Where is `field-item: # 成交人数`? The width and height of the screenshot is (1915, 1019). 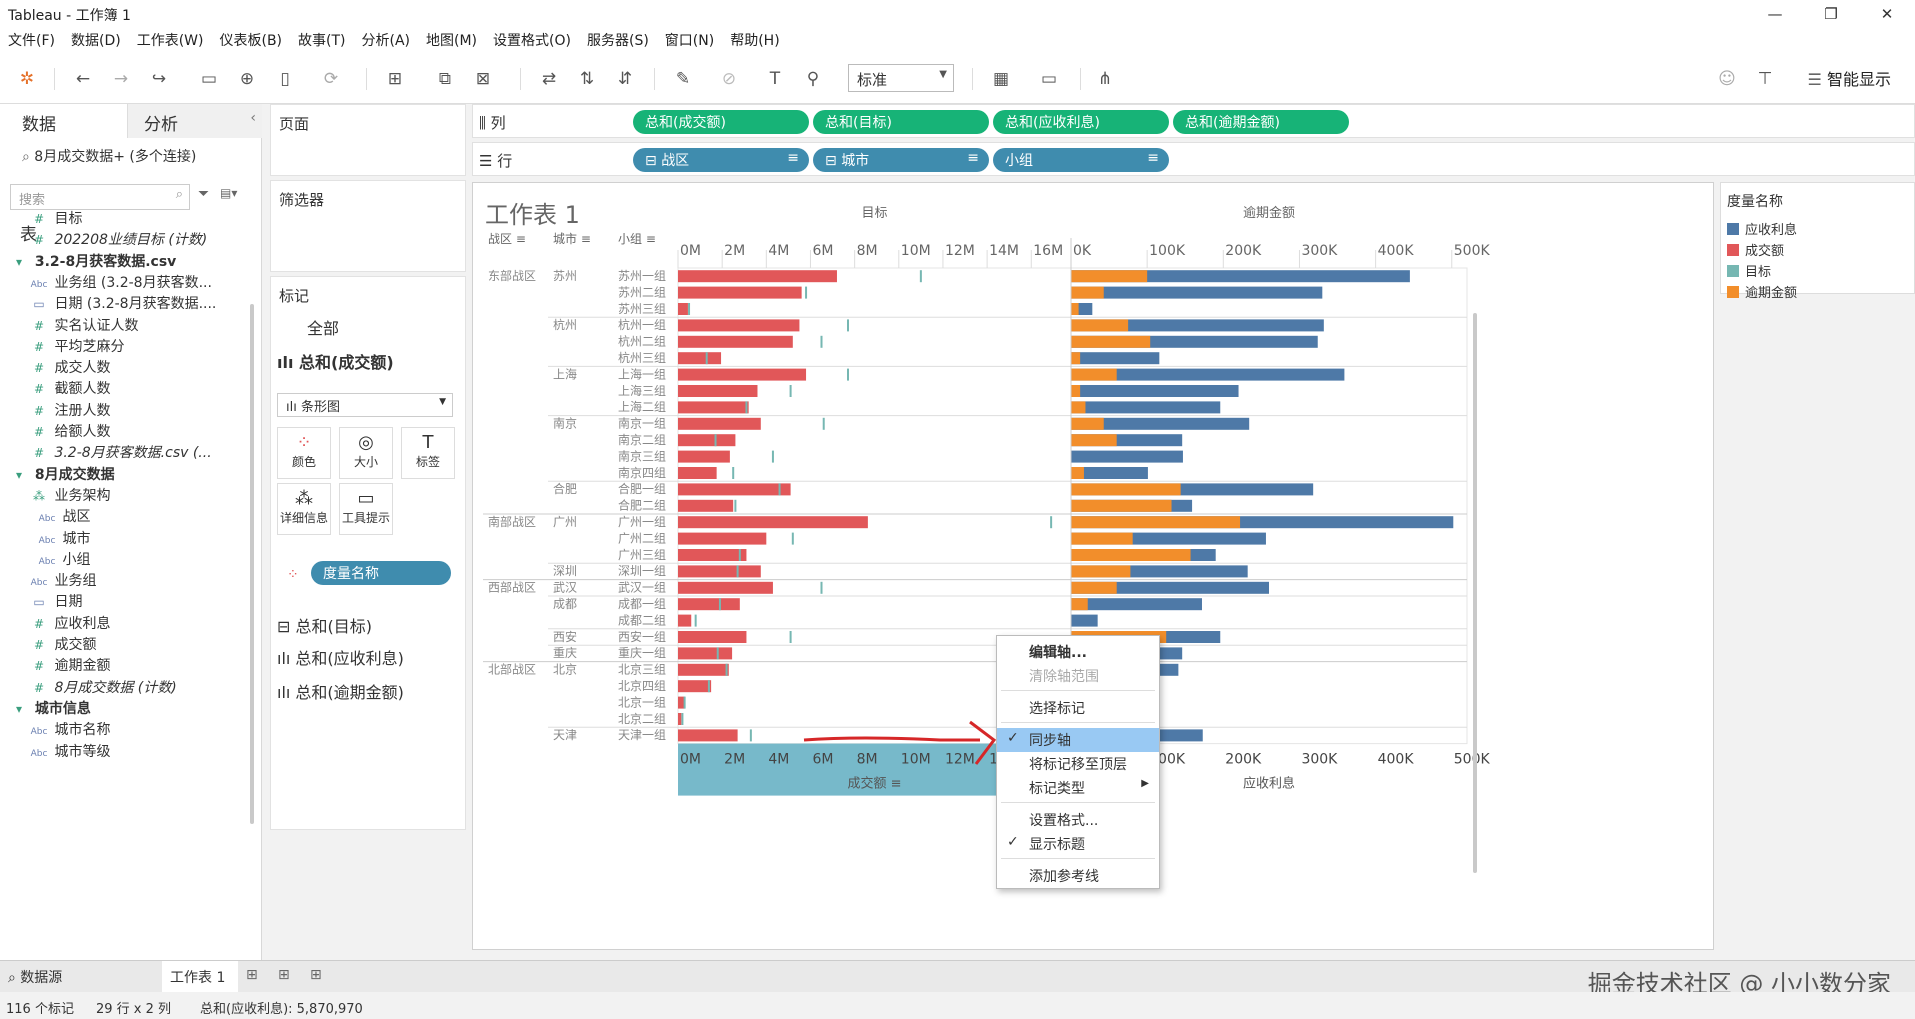
field-item: # 成交人数 is located at coordinates (69, 367).